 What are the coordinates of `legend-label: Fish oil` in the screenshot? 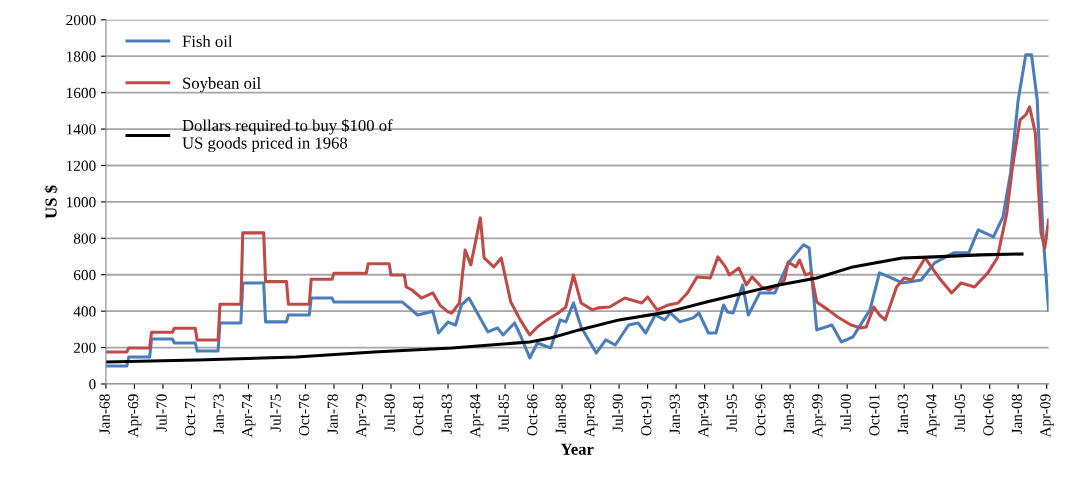 It's located at (207, 41).